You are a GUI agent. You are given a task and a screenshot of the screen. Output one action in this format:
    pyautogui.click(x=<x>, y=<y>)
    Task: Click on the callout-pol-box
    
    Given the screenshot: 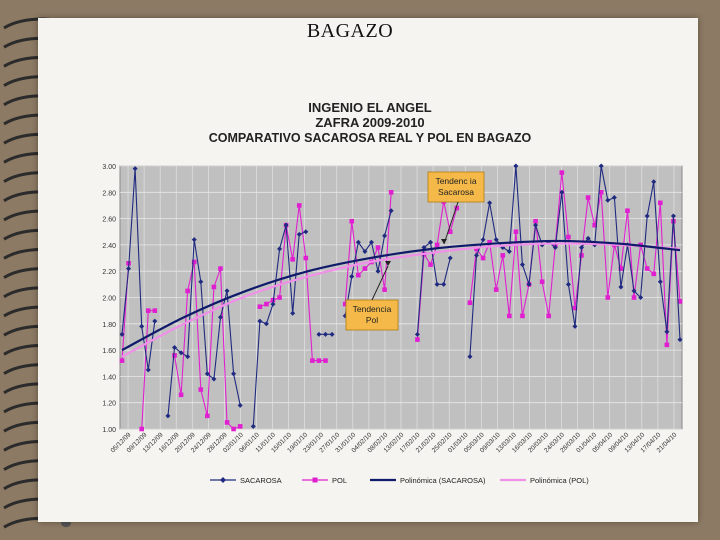 What is the action you would take?
    pyautogui.click(x=372, y=315)
    